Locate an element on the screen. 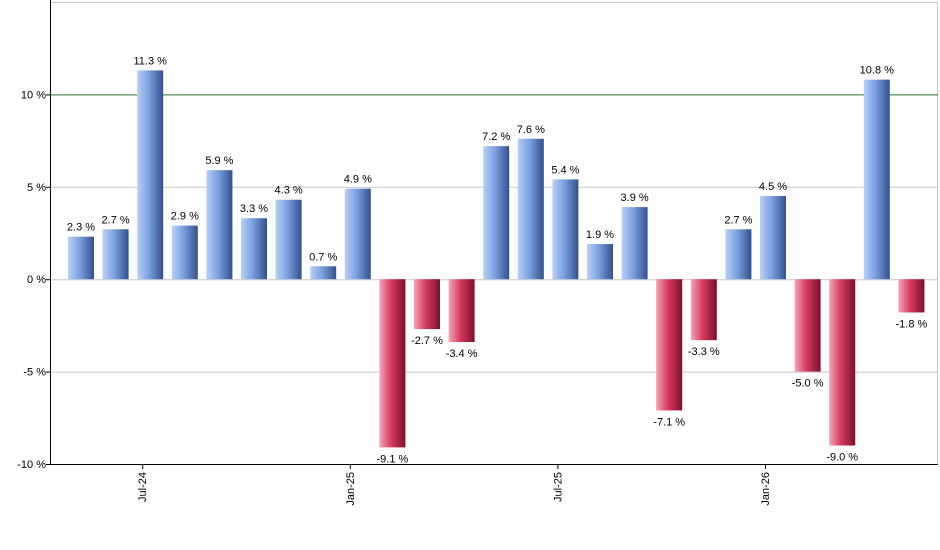 Image resolution: width=940 pixels, height=550 pixels. data-label: -3.3 % is located at coordinates (704, 352).